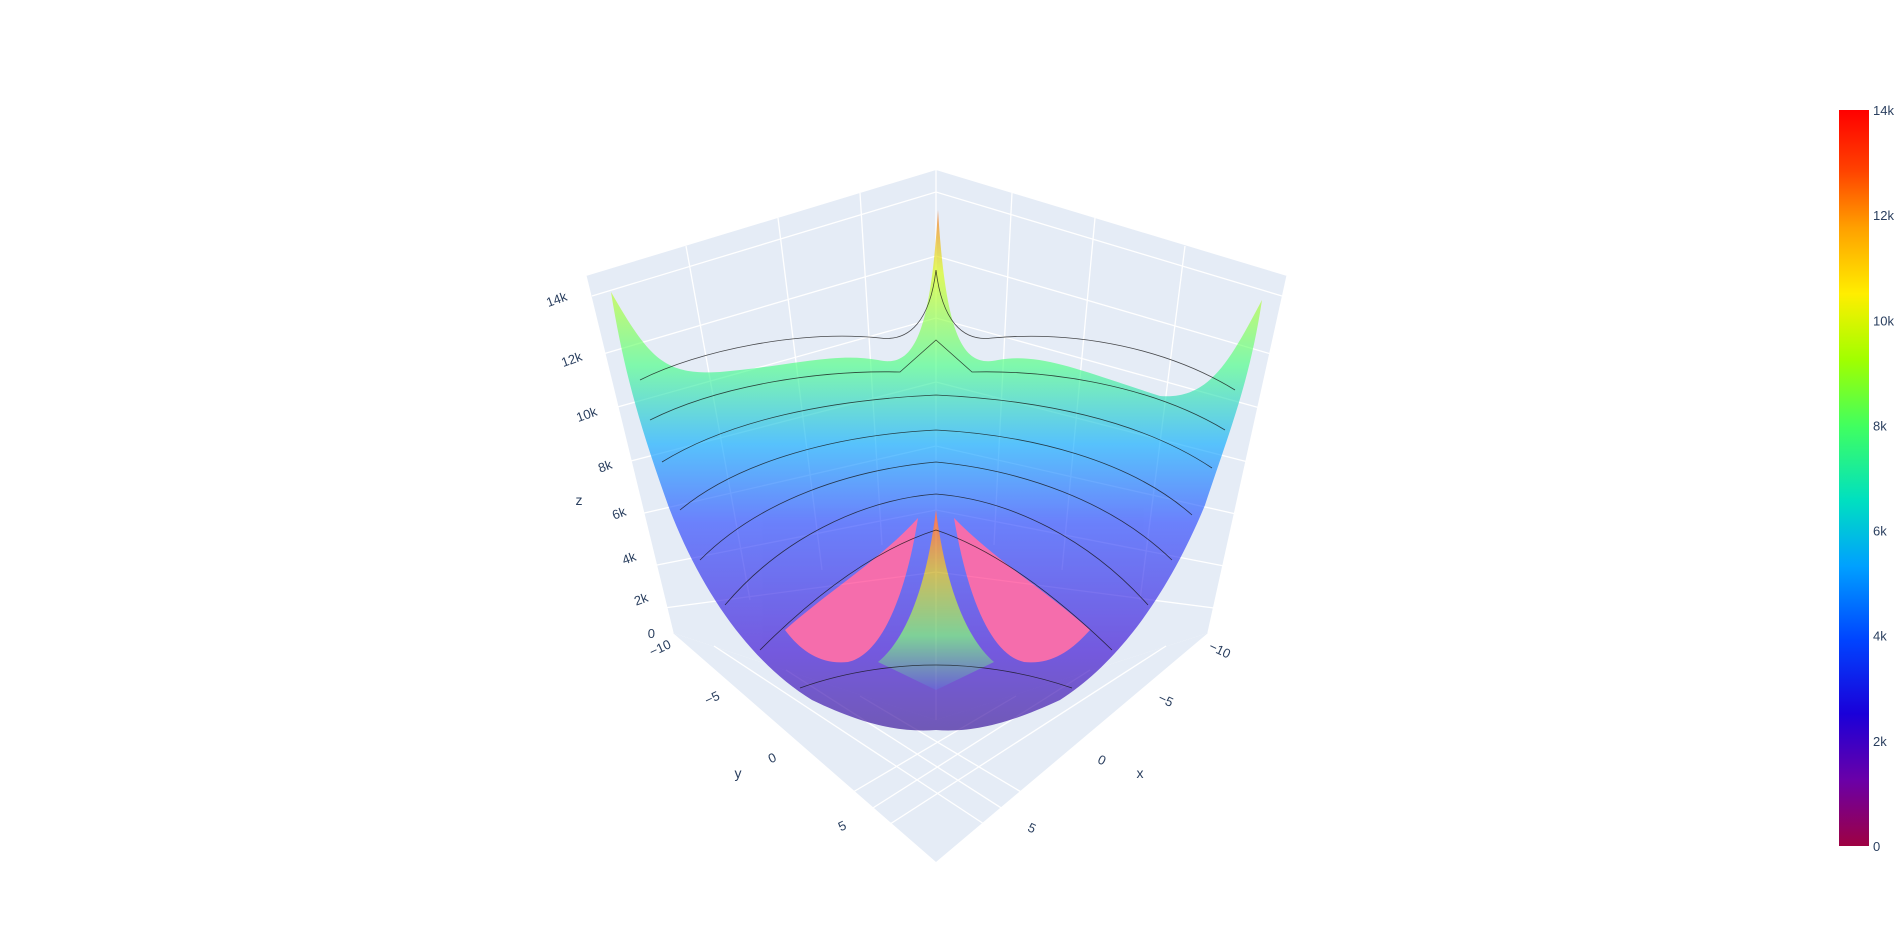  Describe the element at coordinates (605, 466) in the screenshot. I see `z-tick-8k: 8k` at that location.